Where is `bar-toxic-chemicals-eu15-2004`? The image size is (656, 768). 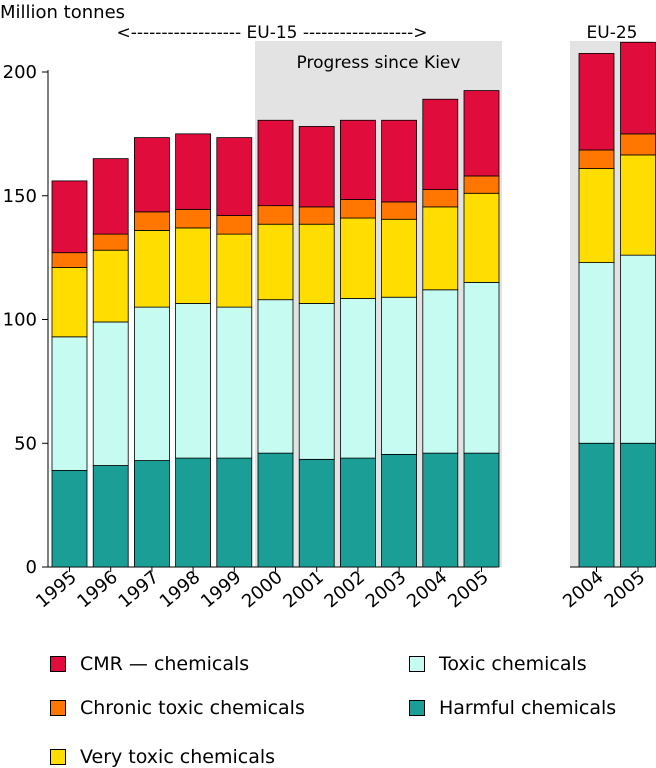
bar-toxic-chemicals-eu15-2004 is located at coordinates (440, 371).